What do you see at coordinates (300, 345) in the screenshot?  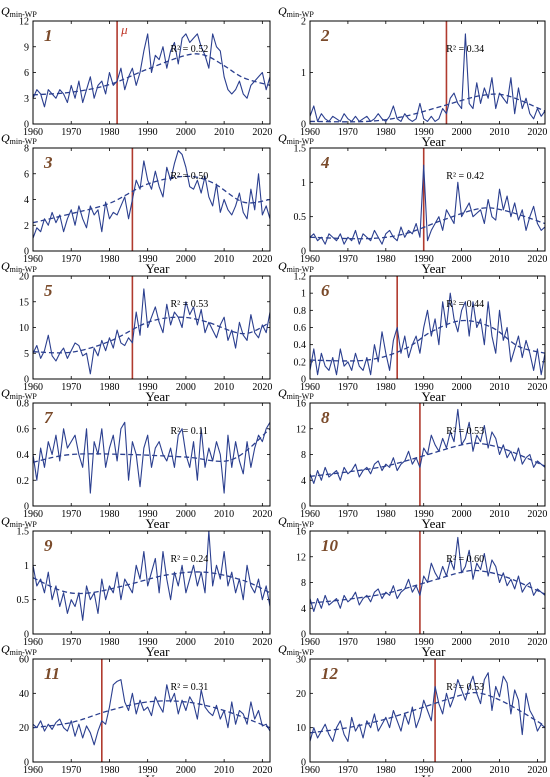 I see `y-tick-label: 0.4` at bounding box center [300, 345].